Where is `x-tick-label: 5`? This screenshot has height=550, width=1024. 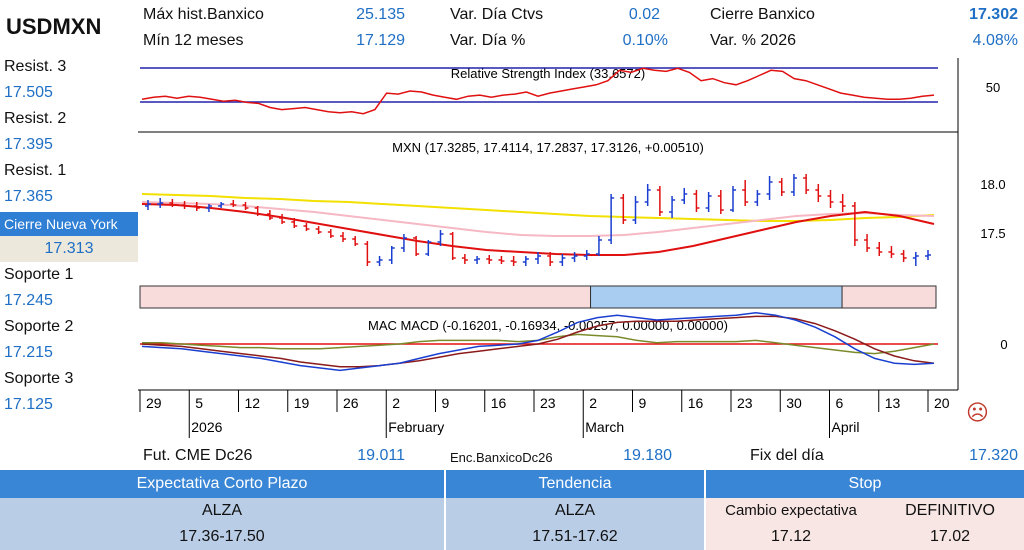
x-tick-label: 5 is located at coordinates (199, 403).